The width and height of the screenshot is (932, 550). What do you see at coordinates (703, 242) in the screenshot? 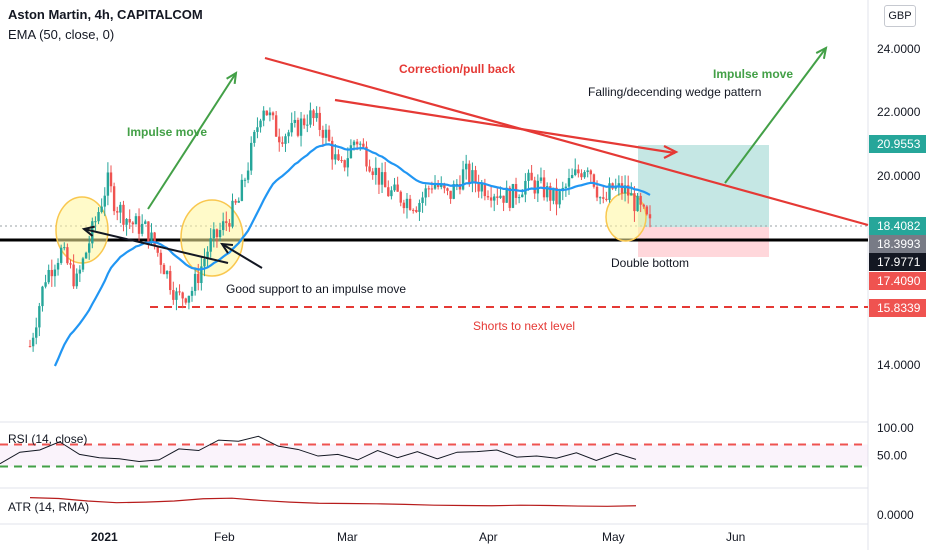
I see `stop-zone` at bounding box center [703, 242].